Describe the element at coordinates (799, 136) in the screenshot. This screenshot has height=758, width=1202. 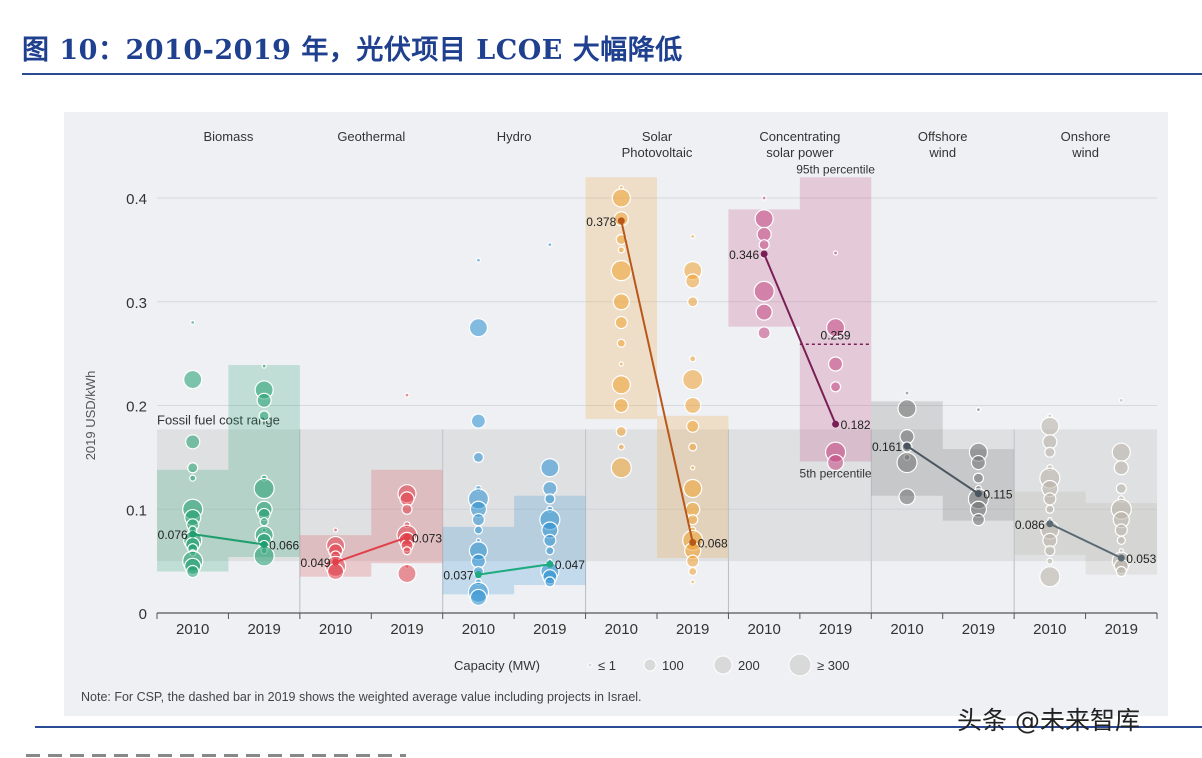
I see `category-label: Concentrating` at that location.